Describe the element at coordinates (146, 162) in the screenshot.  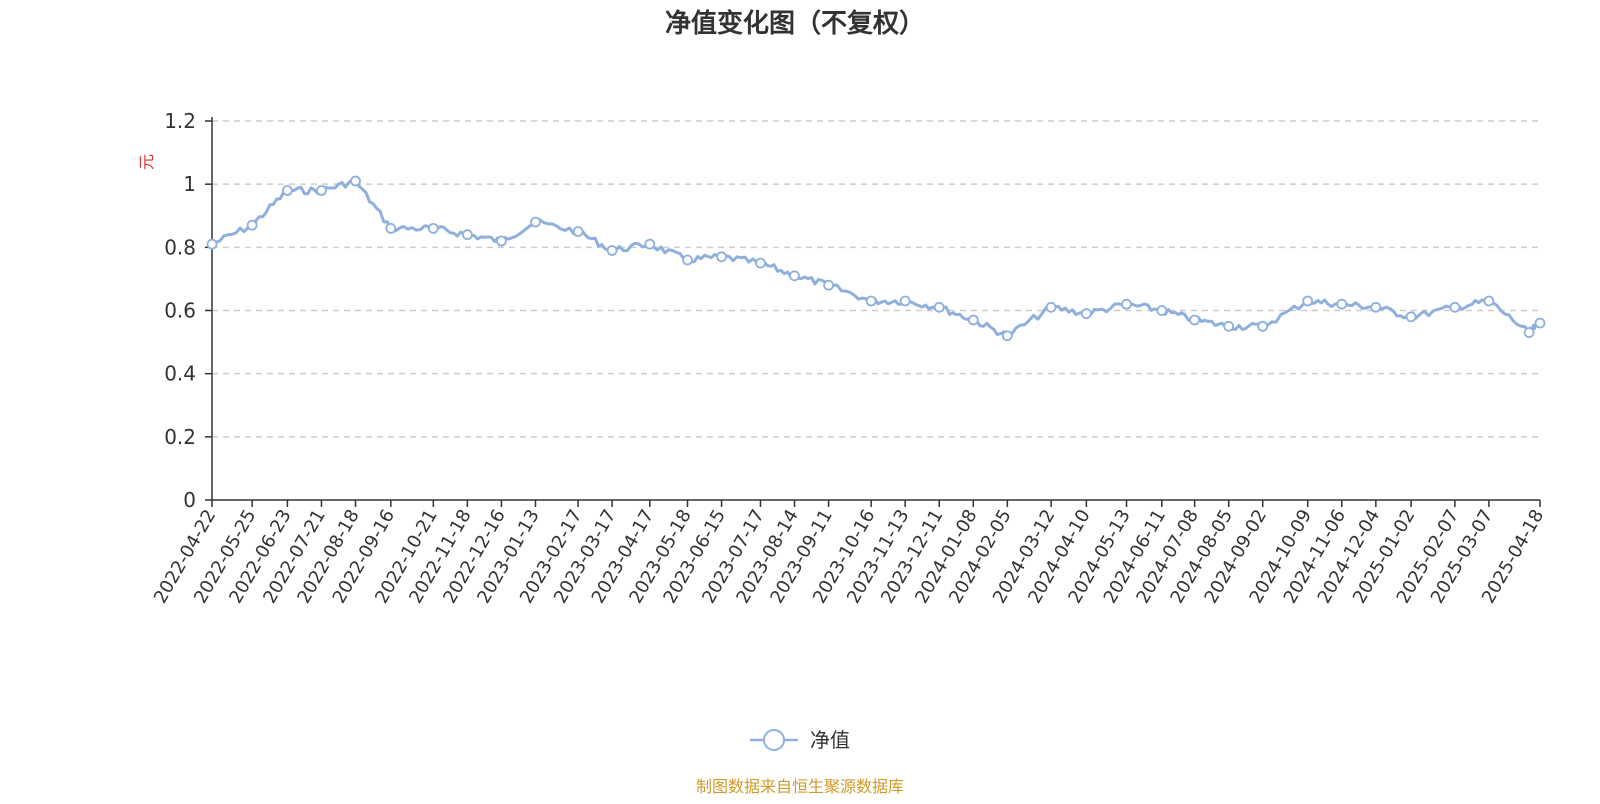
I see `y-axis-unit-label: 元` at that location.